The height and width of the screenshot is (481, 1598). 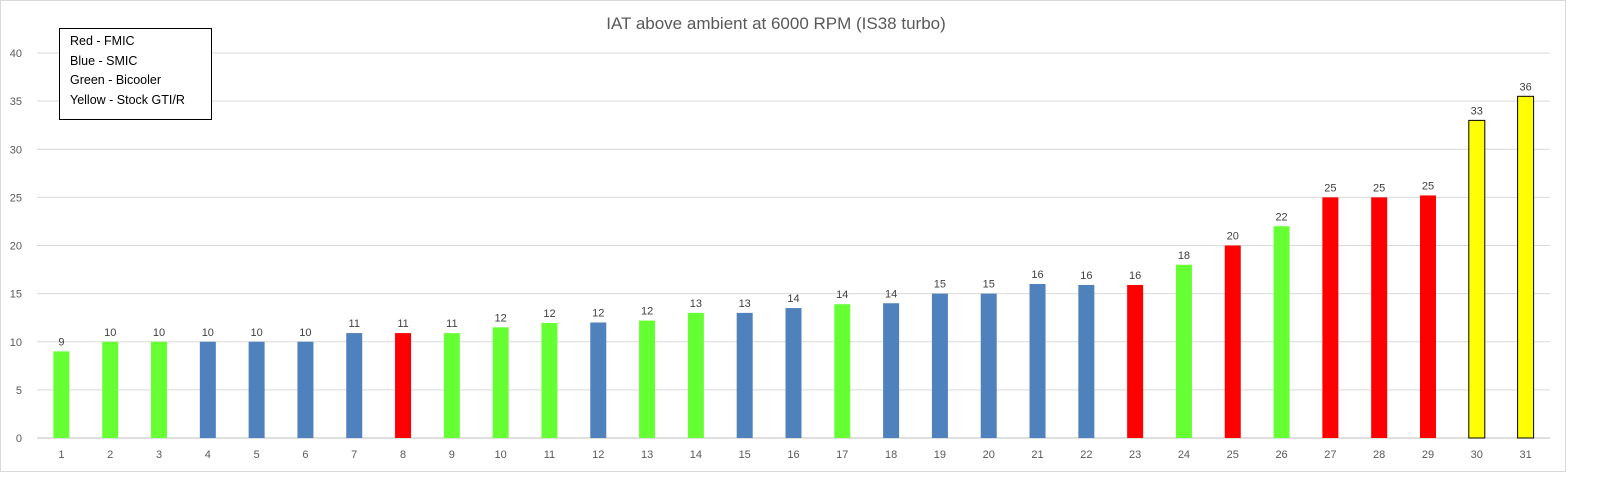 What do you see at coordinates (208, 455) in the screenshot?
I see `x-tick-label: 4` at bounding box center [208, 455].